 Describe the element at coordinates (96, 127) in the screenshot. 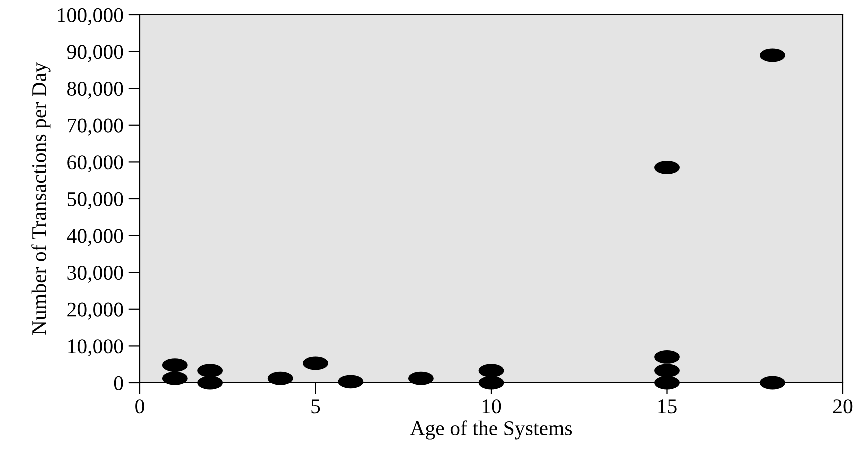

I see `y-tick-label: 70,000` at that location.